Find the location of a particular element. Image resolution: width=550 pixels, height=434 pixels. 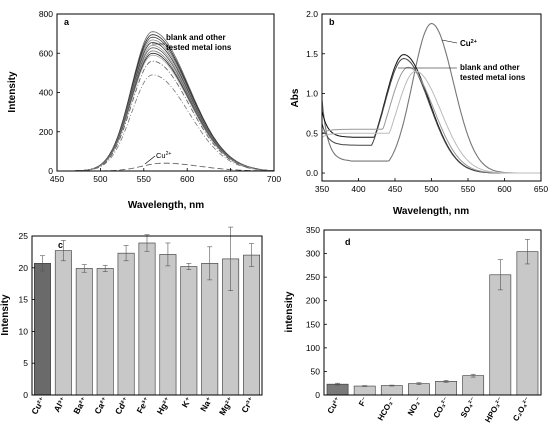

panel-c-y-tick-label: 15 is located at coordinates (24, 300).